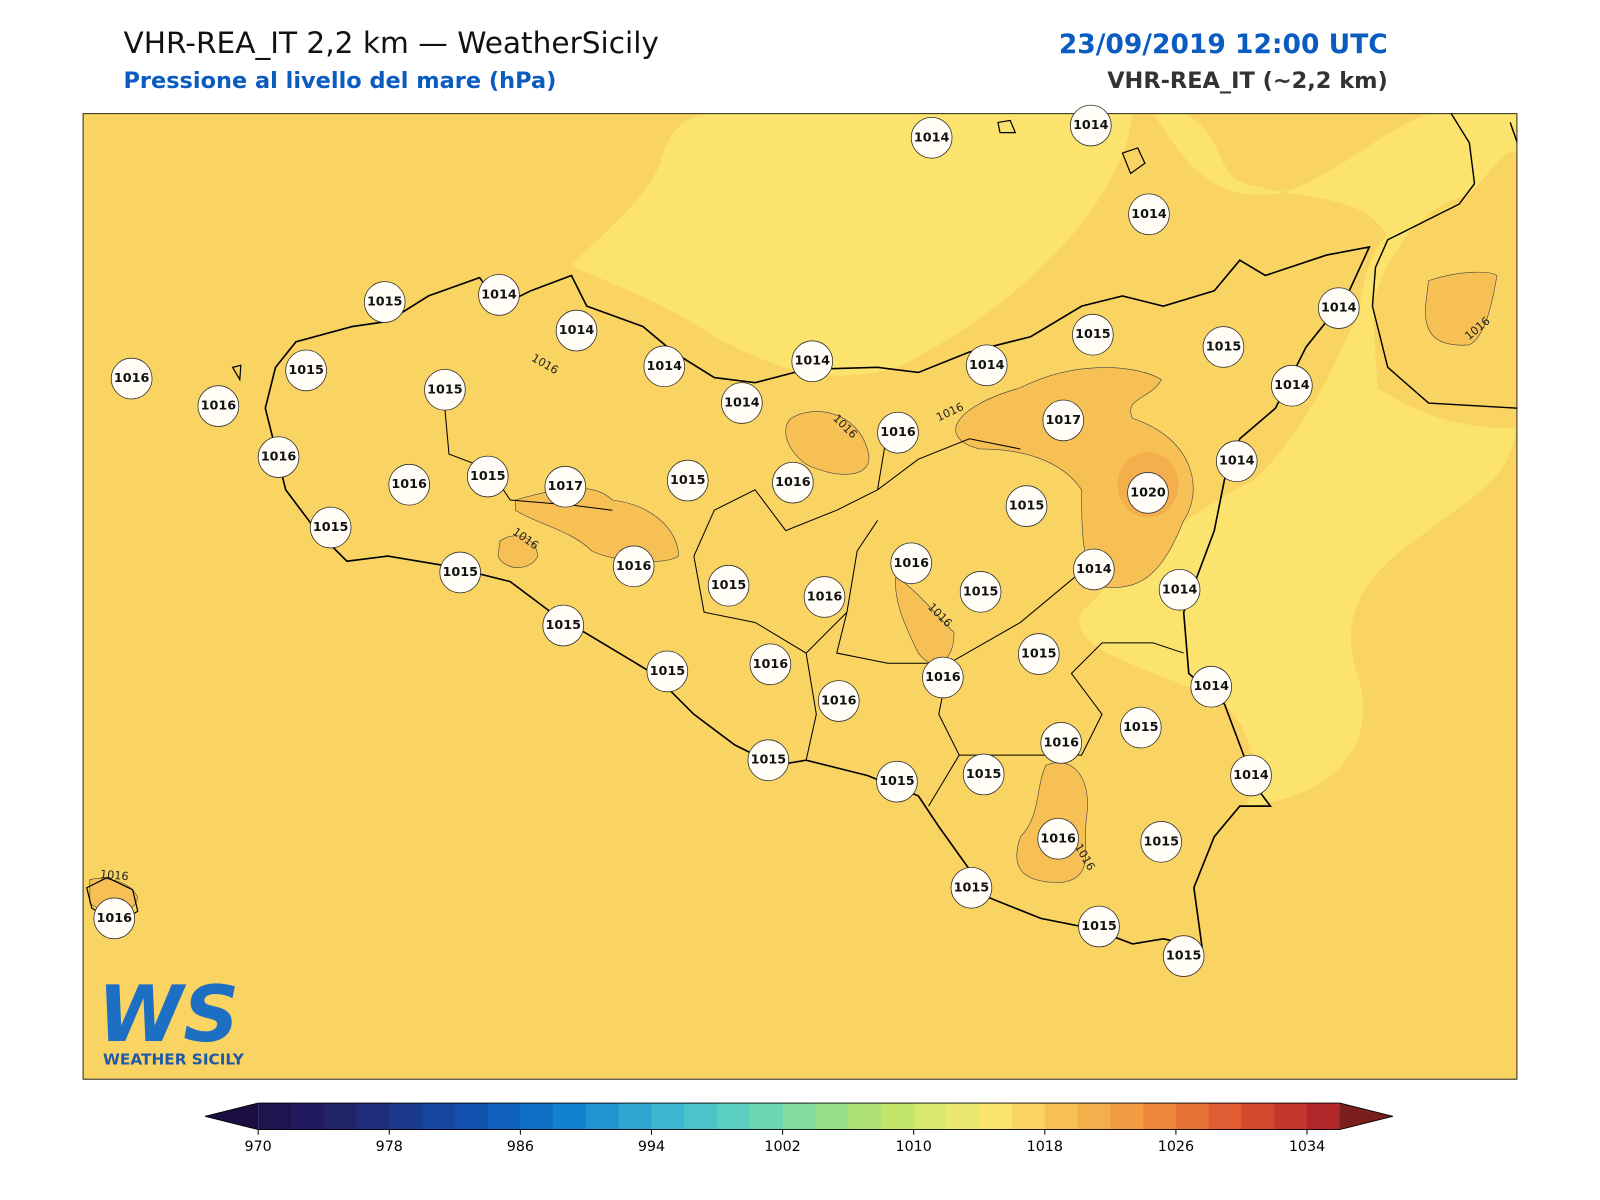 This screenshot has height=1200, width=1600. I want to click on colorbar-tick-label: 1002, so click(782, 1147).